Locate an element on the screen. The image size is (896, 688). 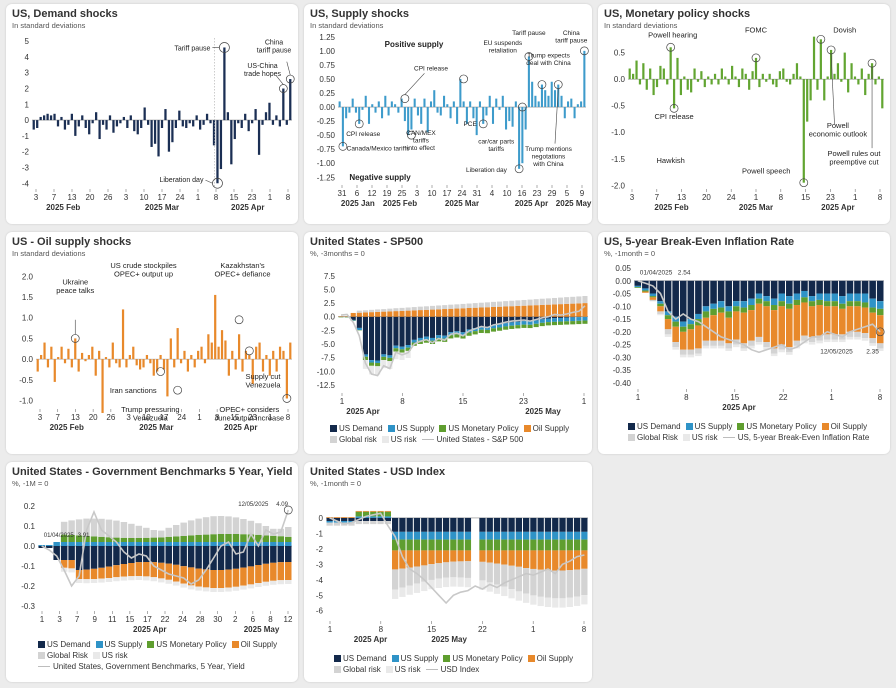
y-tick-label: -1.00 is located at coordinates (326, 163).